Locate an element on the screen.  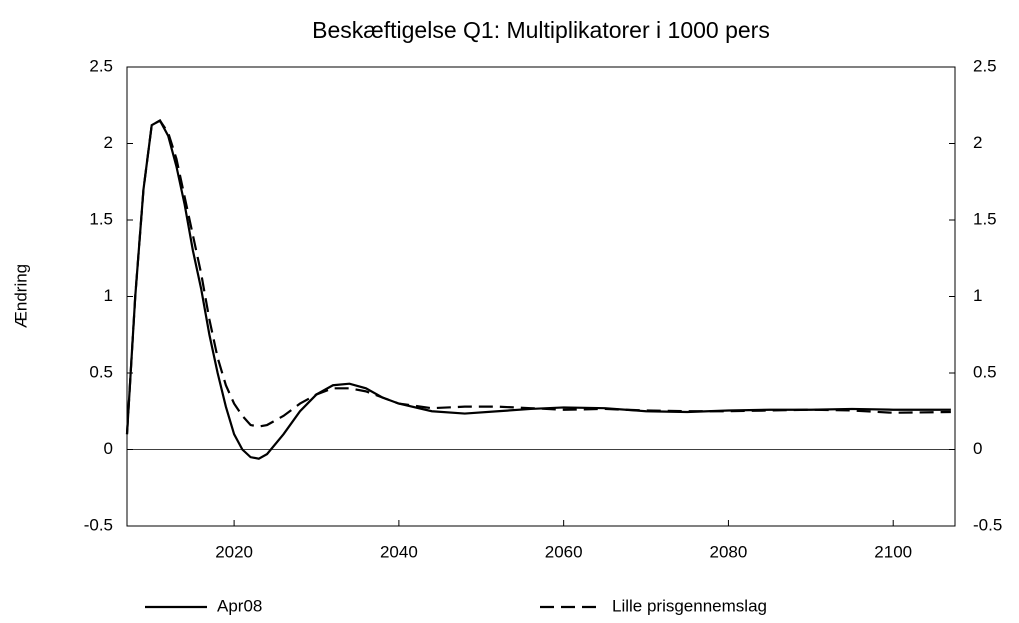
y2-tick-label: -0.5 is located at coordinates (987, 524).